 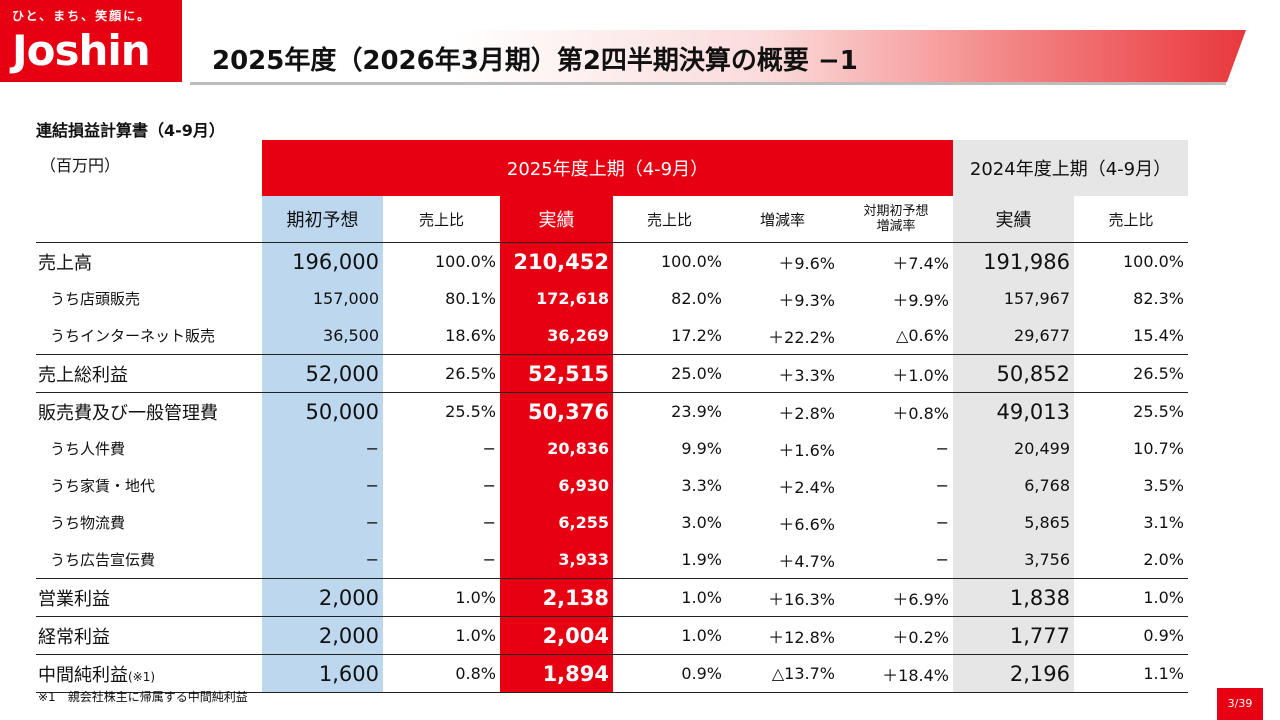 I want to click on prev-actual-value: 1,838, so click(x=1013, y=597).